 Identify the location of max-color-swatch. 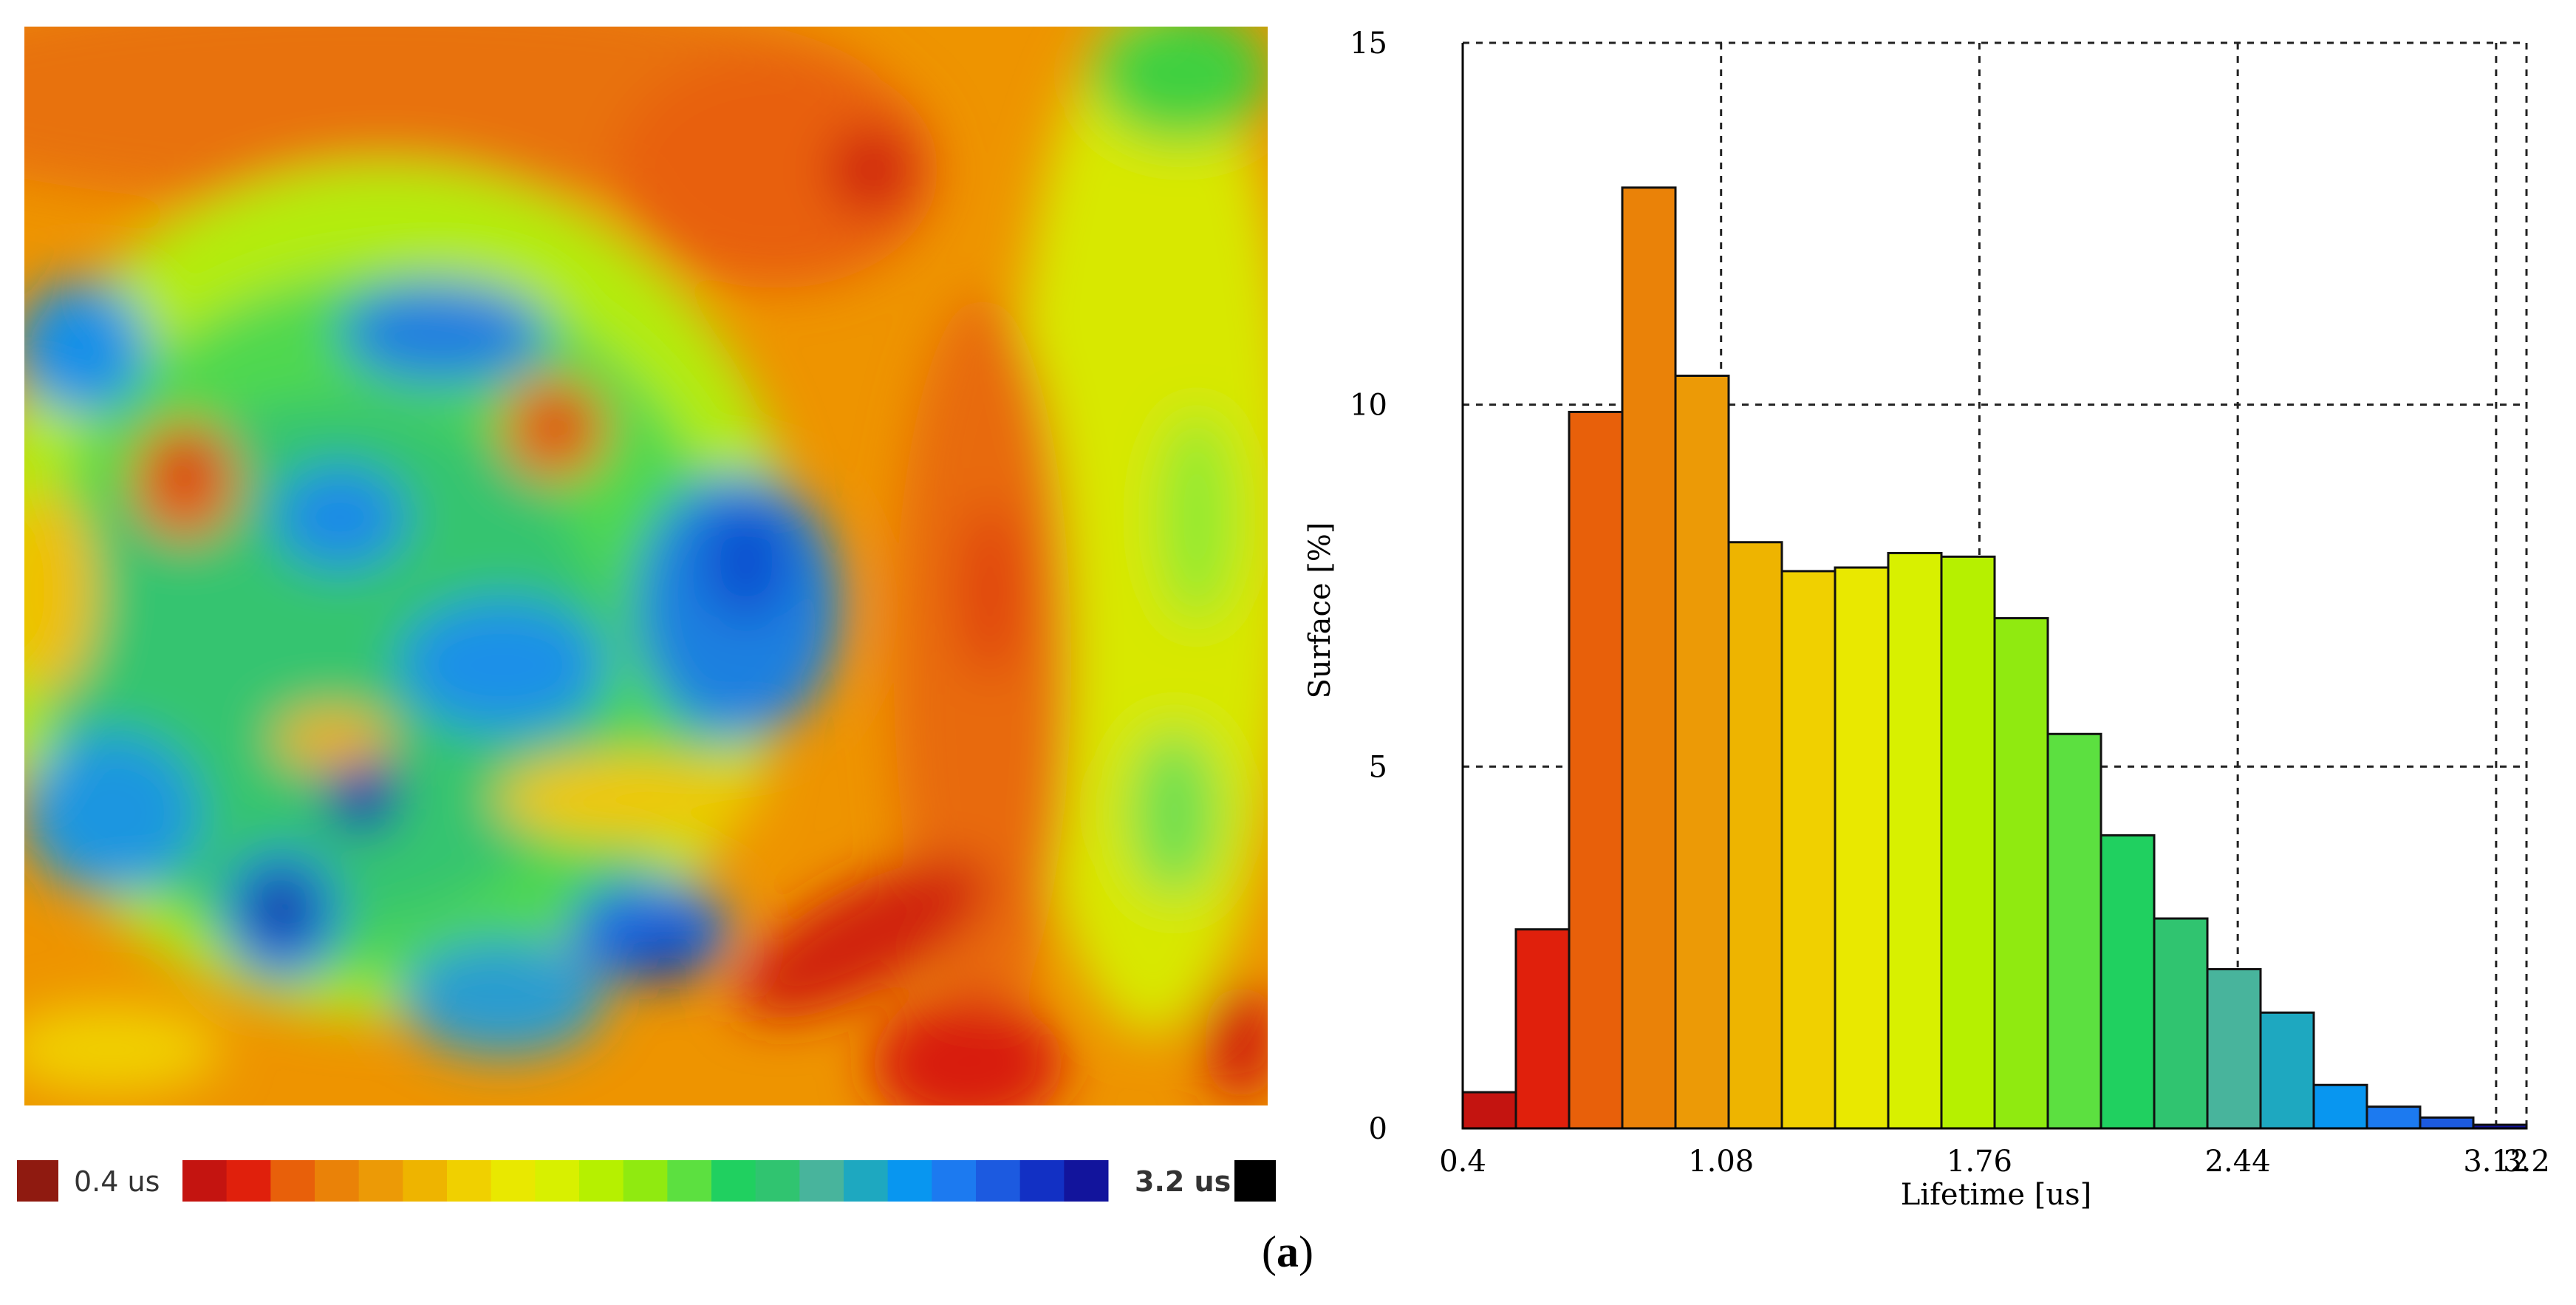
(1255, 1181).